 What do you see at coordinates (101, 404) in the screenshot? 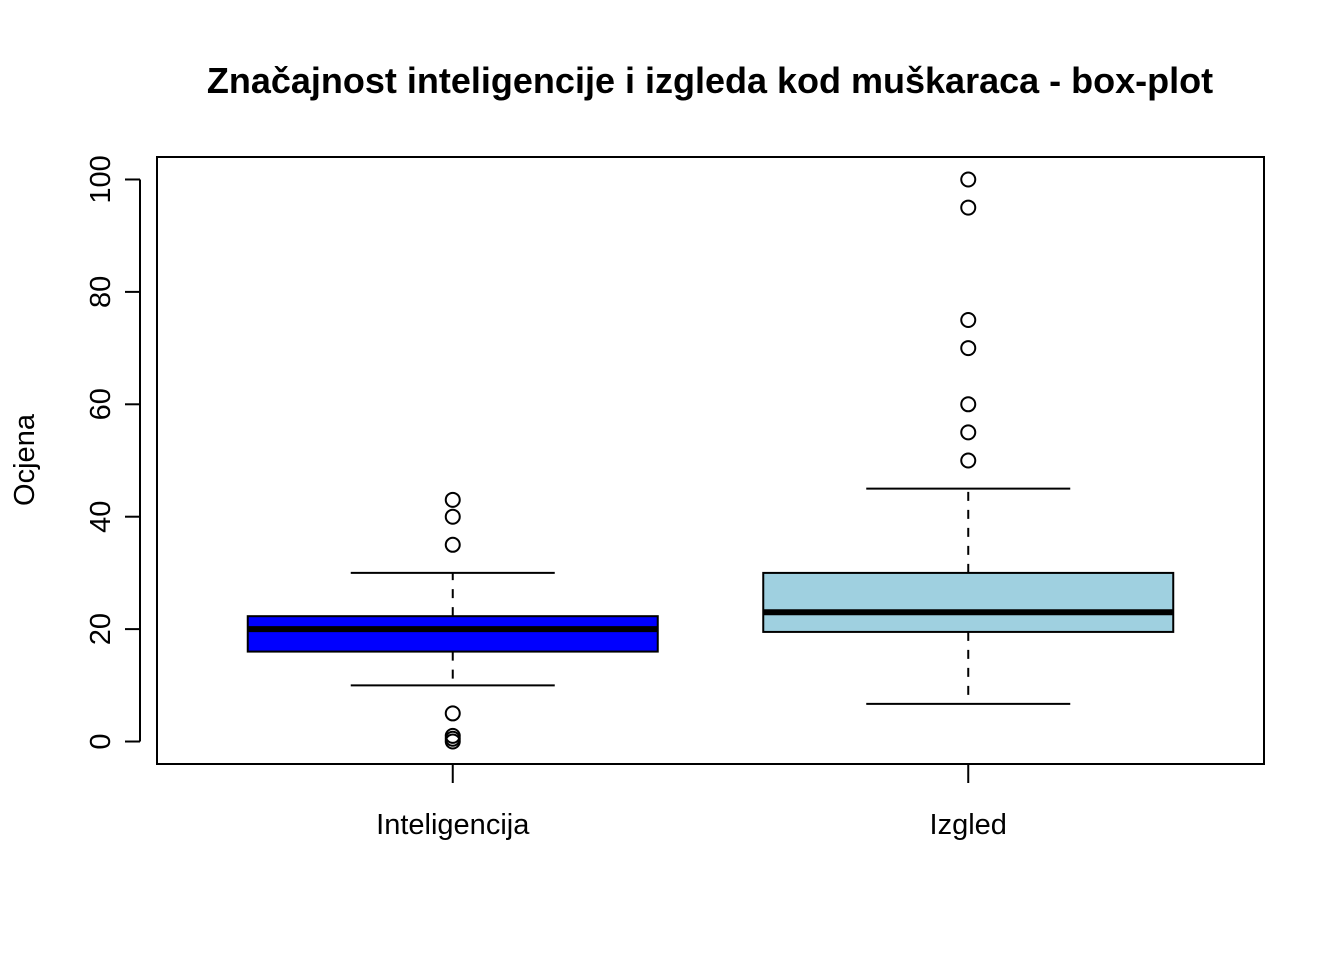
I see `y-tick-label: 60` at bounding box center [101, 404].